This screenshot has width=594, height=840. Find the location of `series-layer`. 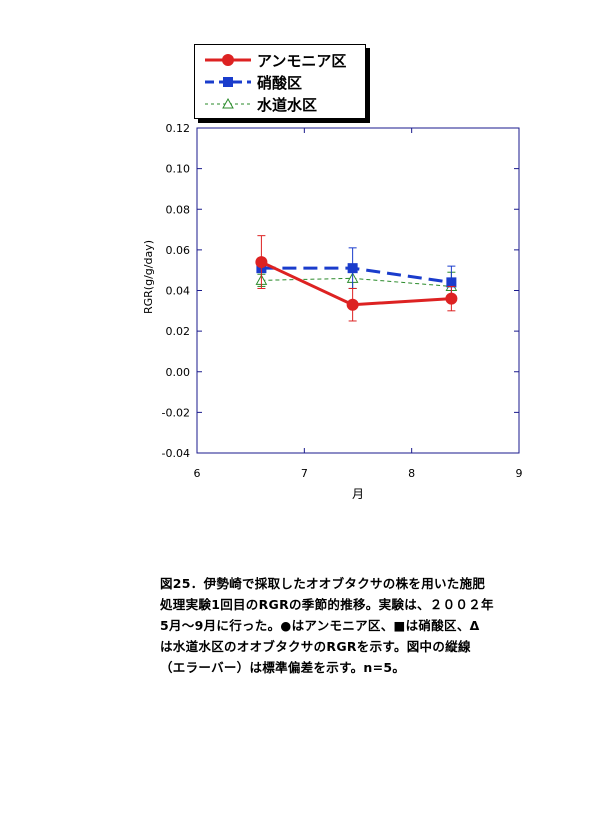

series-layer is located at coordinates (356, 278).